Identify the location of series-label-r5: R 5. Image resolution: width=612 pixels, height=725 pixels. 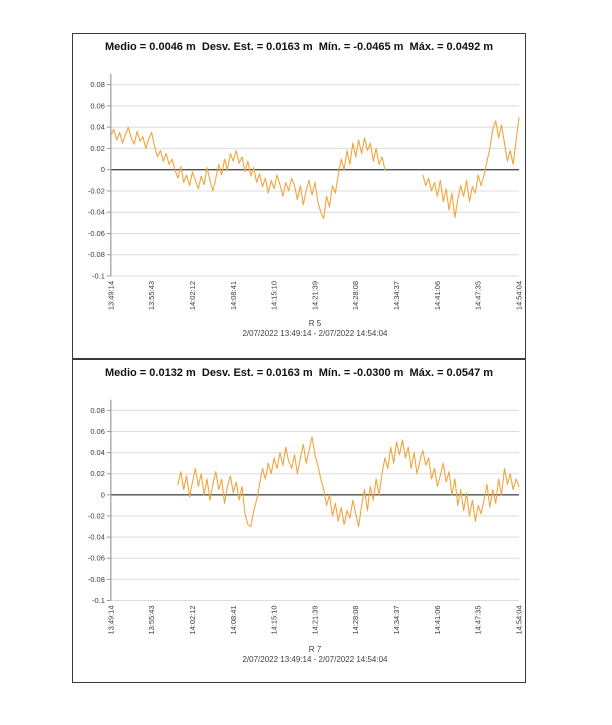
(315, 323).